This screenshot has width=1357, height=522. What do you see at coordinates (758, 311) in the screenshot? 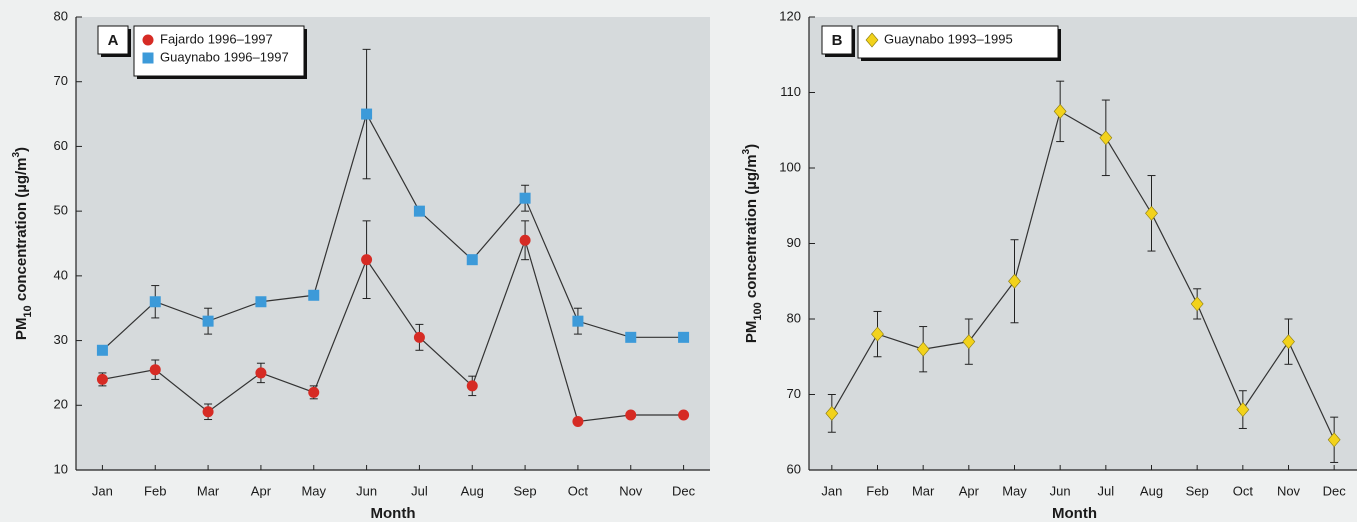
I see `y-axis-label-part: 100` at bounding box center [758, 311].